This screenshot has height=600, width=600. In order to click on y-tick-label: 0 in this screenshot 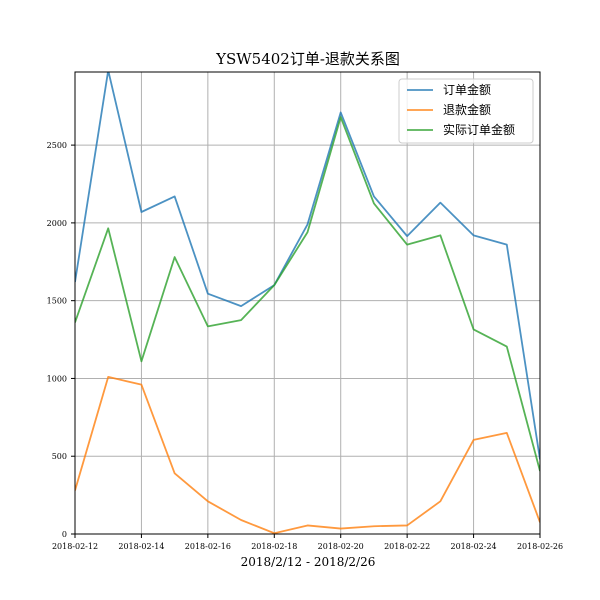, I will do `click(64, 534)`.